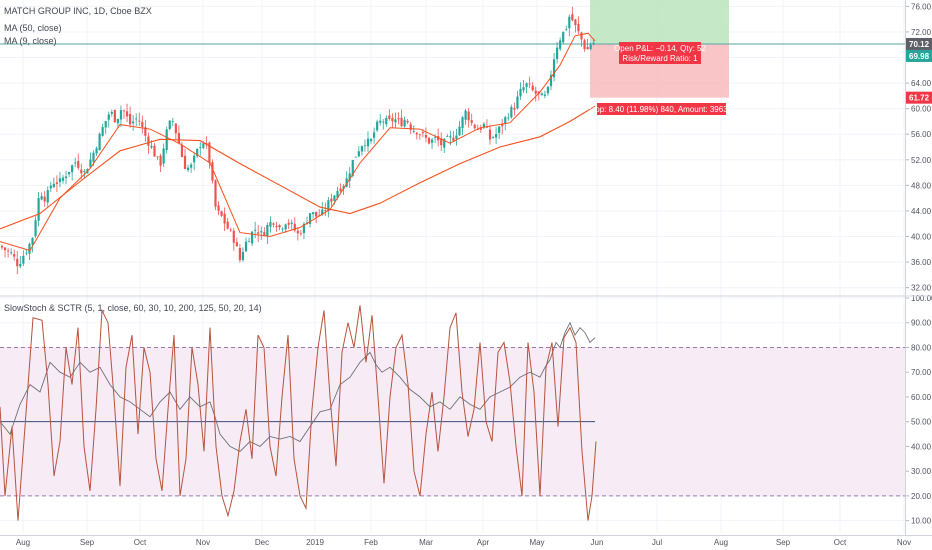 The image size is (932, 550). I want to click on price-tick-label: 32.00, so click(921, 288).